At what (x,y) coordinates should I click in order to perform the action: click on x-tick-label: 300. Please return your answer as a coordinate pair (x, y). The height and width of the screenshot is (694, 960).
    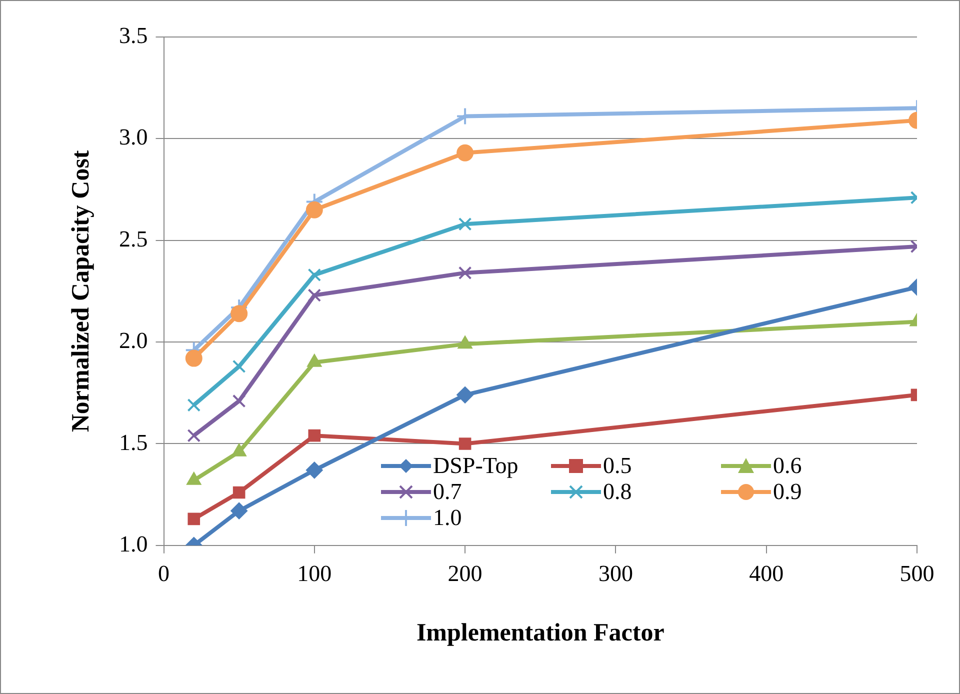
    Looking at the image, I should click on (615, 573).